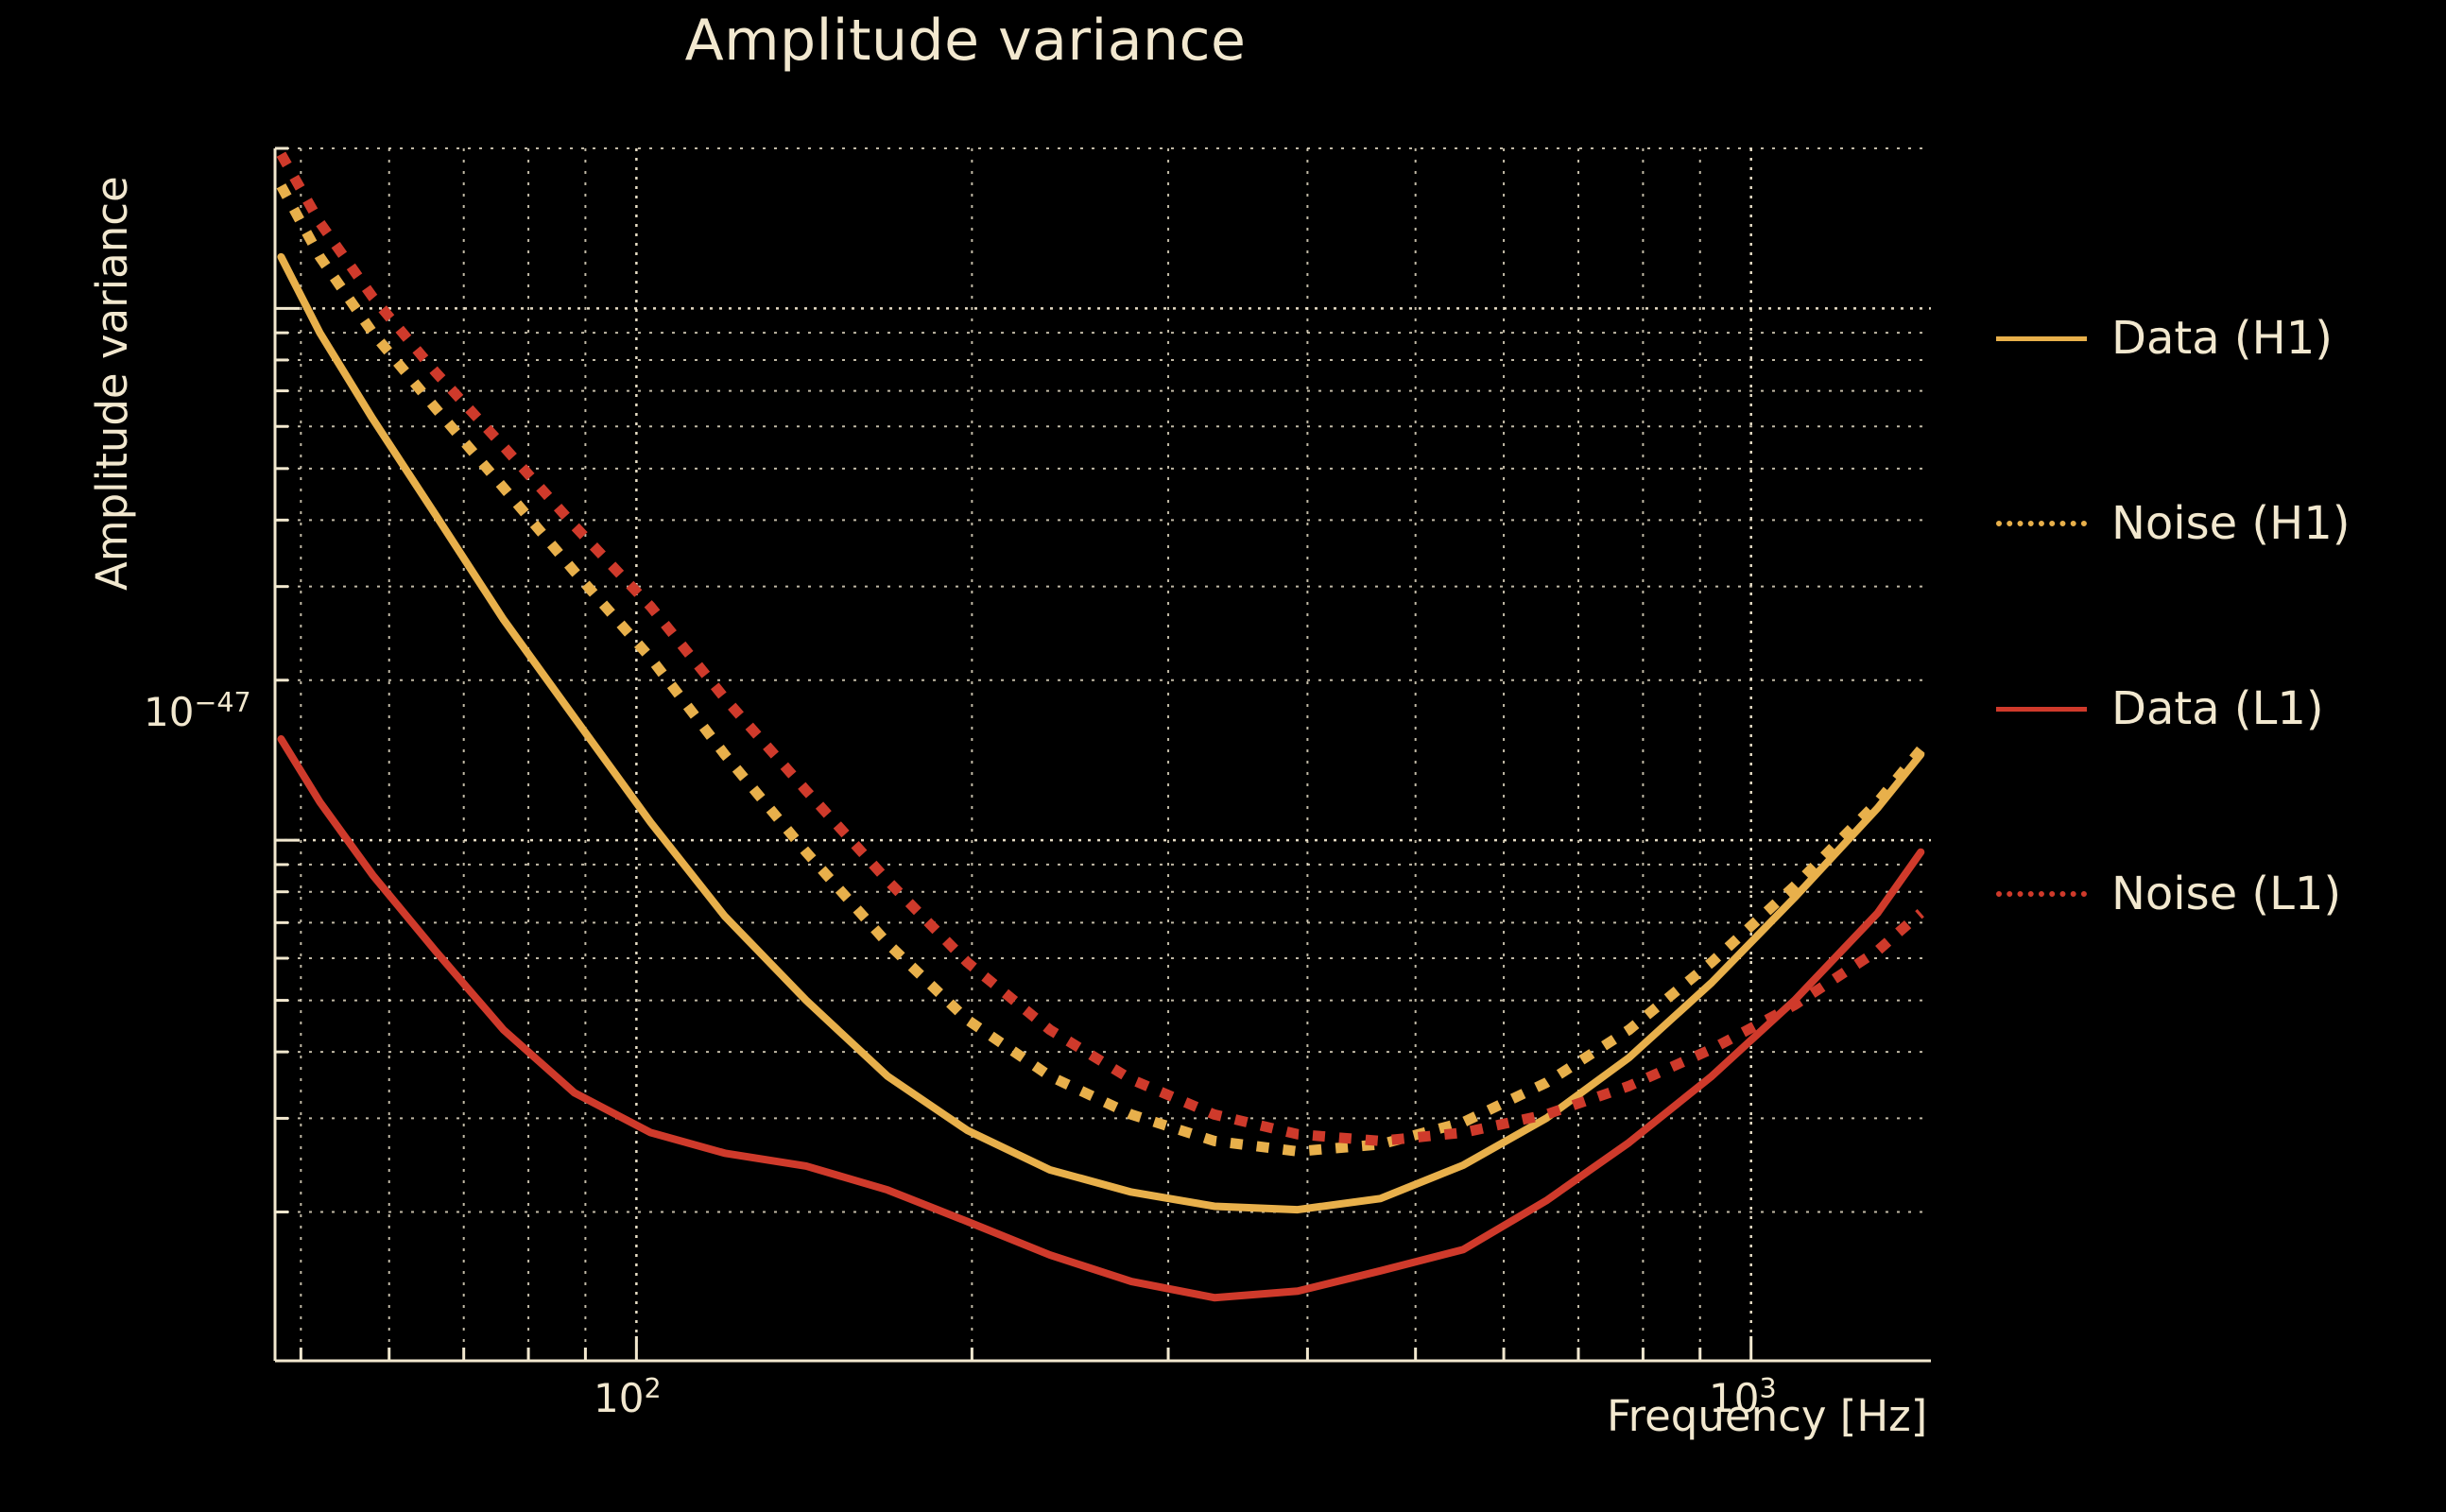 This screenshot has width=2446, height=1512. Describe the element at coordinates (2226, 894) in the screenshot. I see `legend-label-noise-l1: Noise (L1)` at that location.